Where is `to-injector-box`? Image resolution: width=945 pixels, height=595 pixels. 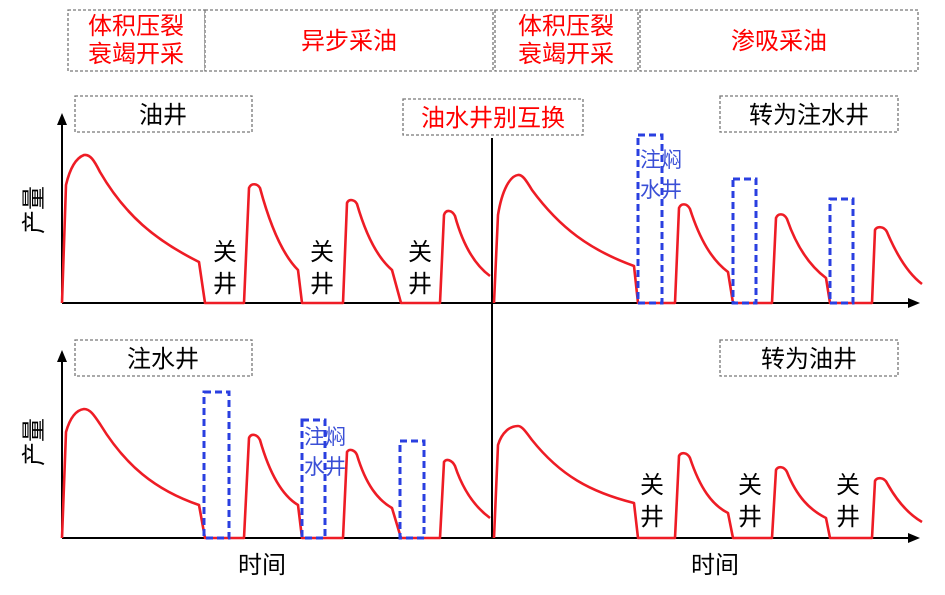 to-injector-box is located at coordinates (809, 114).